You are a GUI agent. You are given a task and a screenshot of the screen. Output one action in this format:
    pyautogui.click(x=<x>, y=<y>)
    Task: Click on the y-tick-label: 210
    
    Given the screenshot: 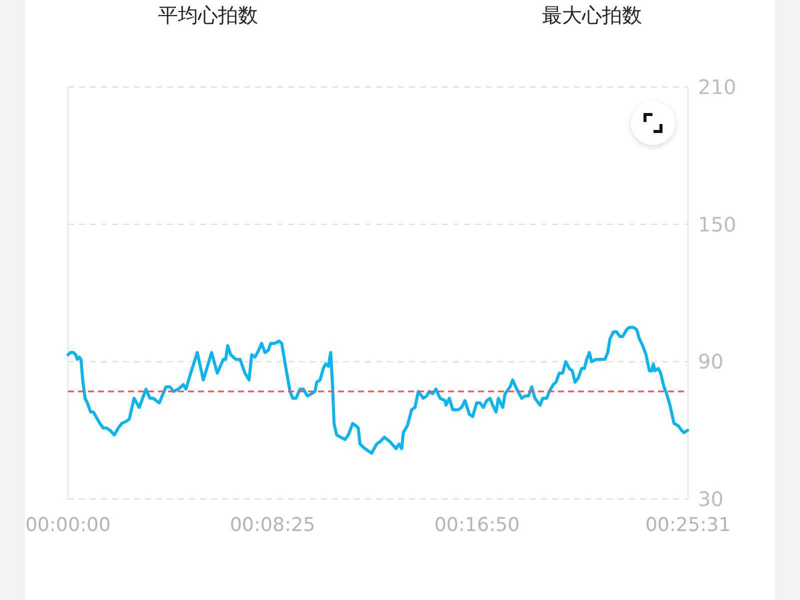 What is the action you would take?
    pyautogui.click(x=717, y=87)
    